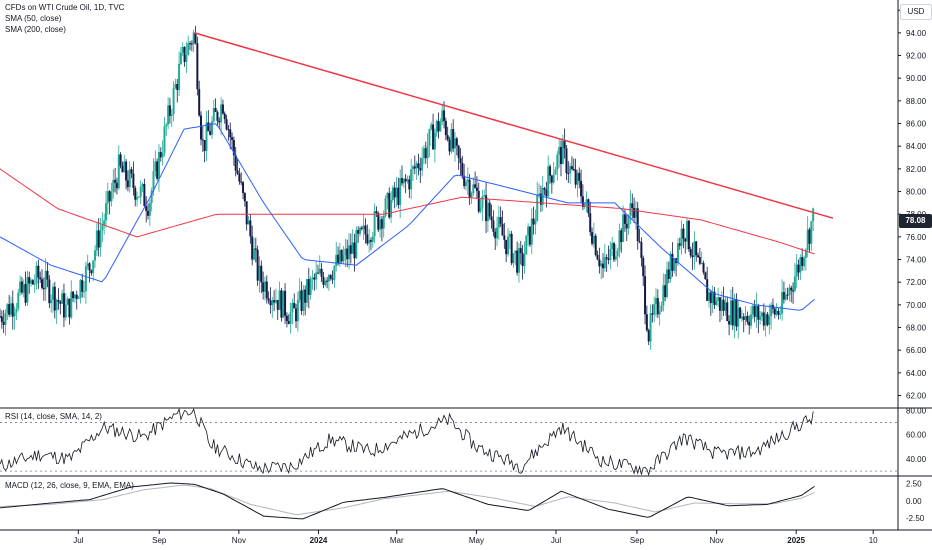 The height and width of the screenshot is (550, 932). I want to click on price-tick-label: 64.00, so click(916, 373).